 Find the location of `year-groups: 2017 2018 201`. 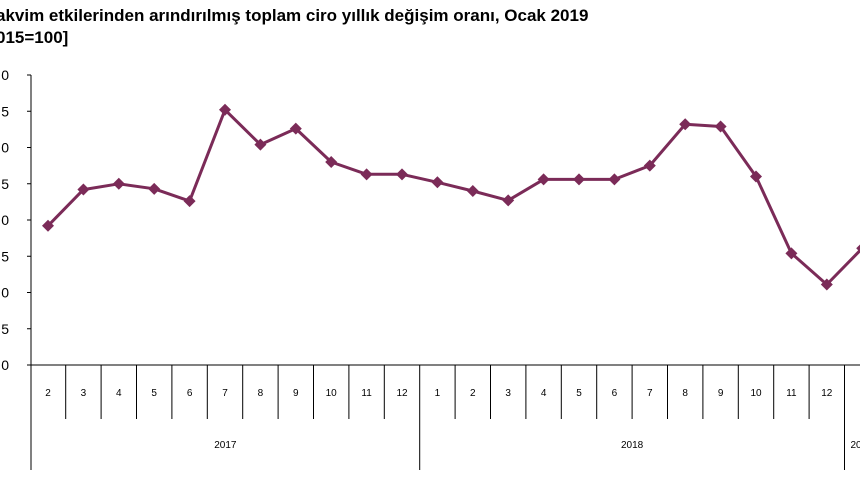

year-groups: 2017 2018 201 is located at coordinates (537, 444).